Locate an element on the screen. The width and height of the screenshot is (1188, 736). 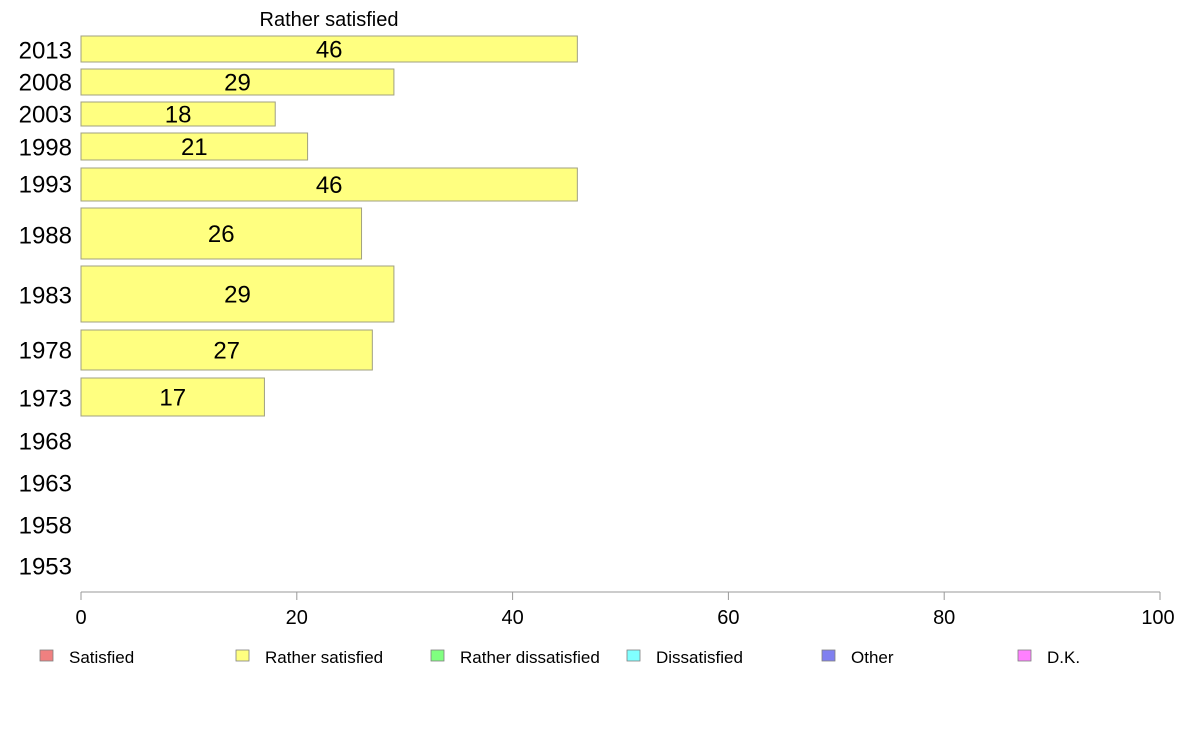
y-tick-label: 1973 is located at coordinates (45, 399).